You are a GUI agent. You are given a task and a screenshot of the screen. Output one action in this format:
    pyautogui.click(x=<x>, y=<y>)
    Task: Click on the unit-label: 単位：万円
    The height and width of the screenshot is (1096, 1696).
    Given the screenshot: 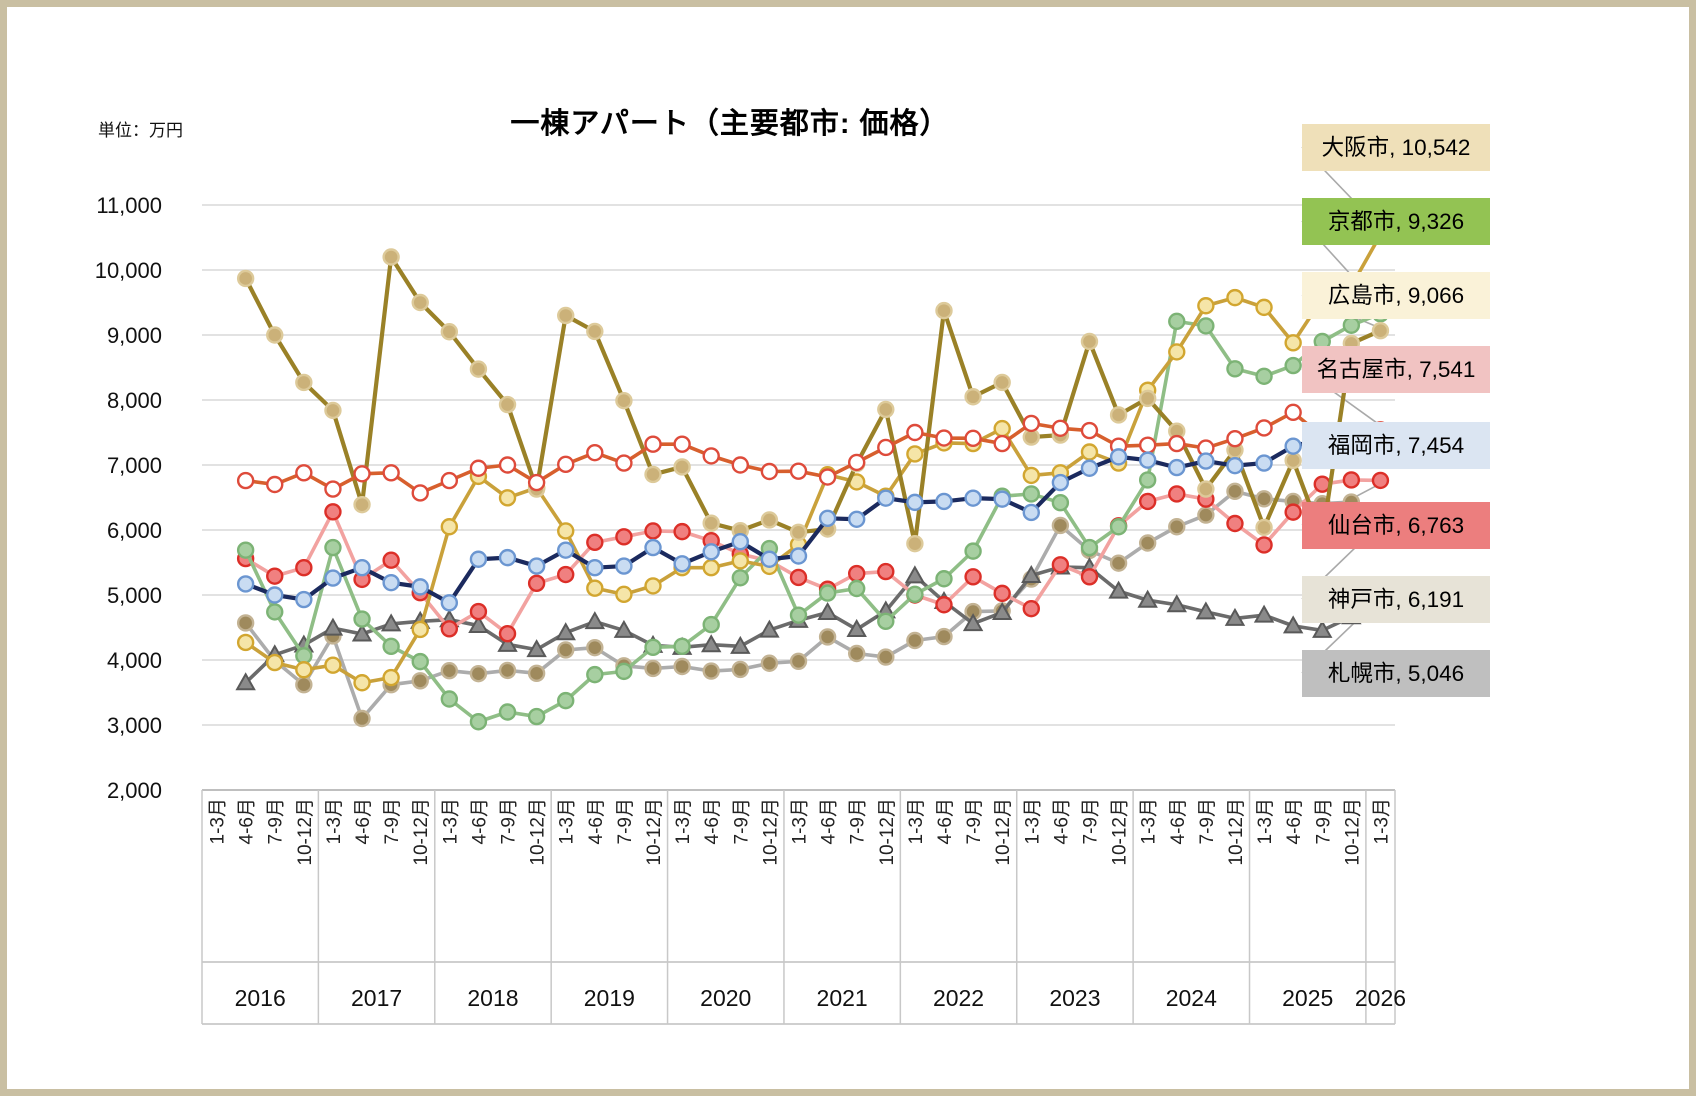 What is the action you would take?
    pyautogui.click(x=140, y=130)
    